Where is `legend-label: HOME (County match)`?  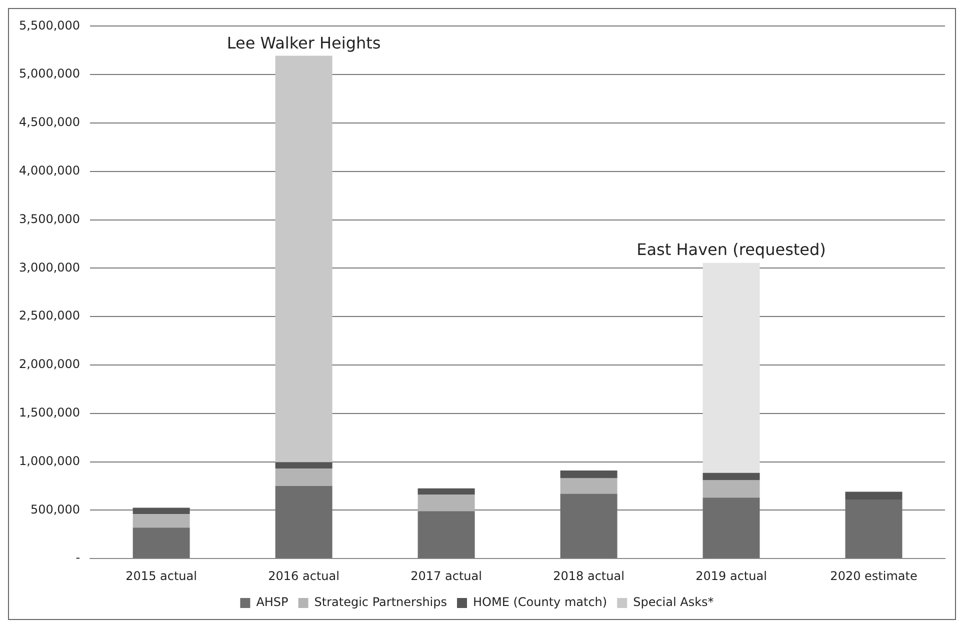
legend-label: HOME (County match) is located at coordinates (540, 602).